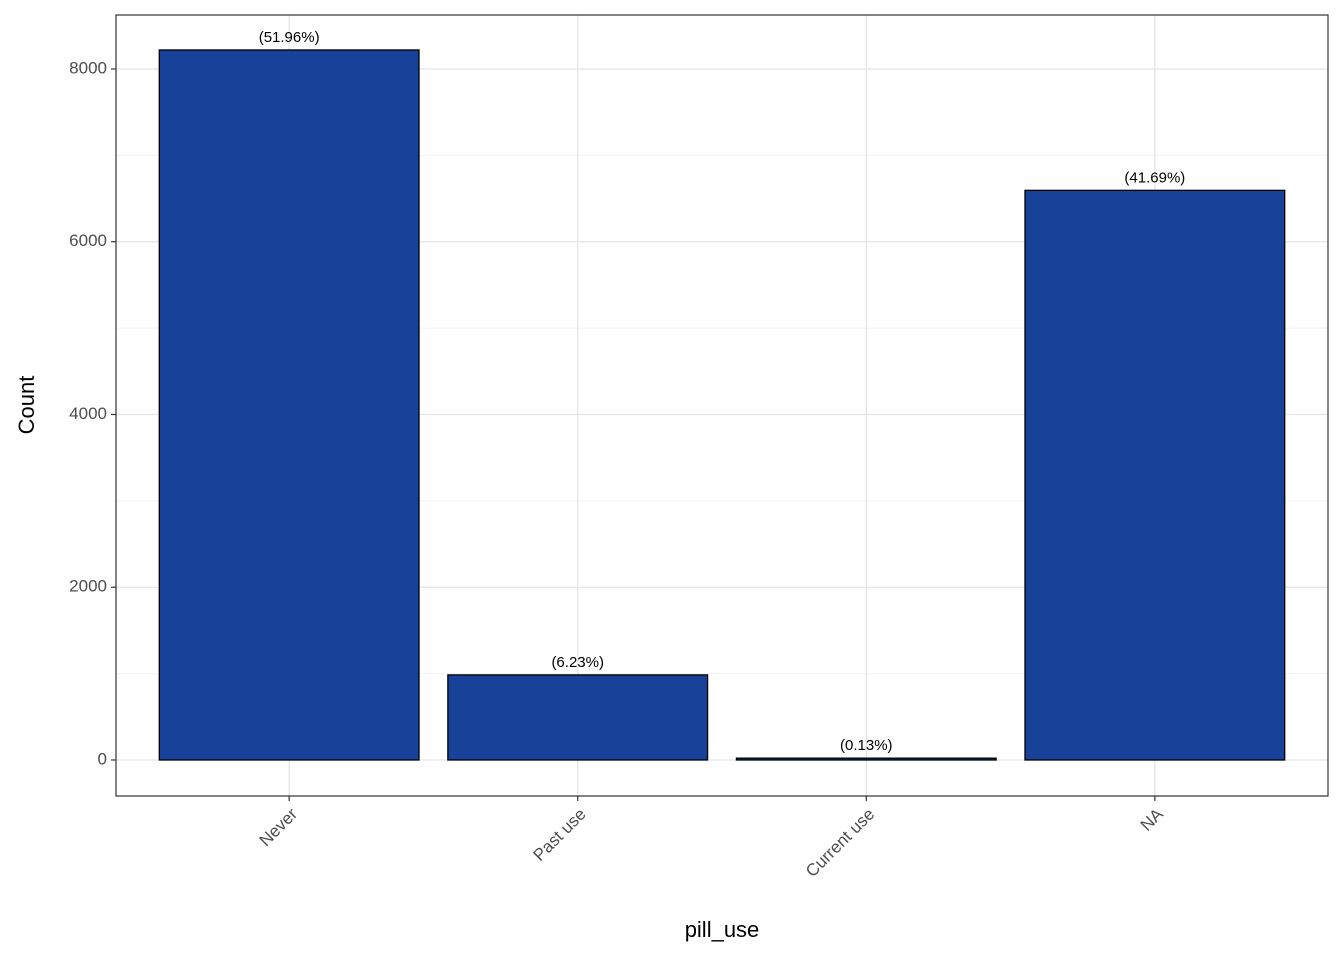 This screenshot has height=960, width=1344. What do you see at coordinates (88, 586) in the screenshot?
I see `y-tick-label: 2000` at bounding box center [88, 586].